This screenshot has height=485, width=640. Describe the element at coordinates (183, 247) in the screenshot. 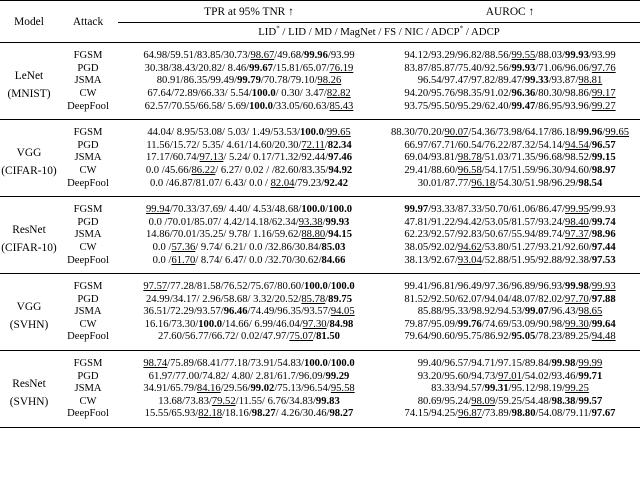

I see `tpr-segment: 57.36` at that location.